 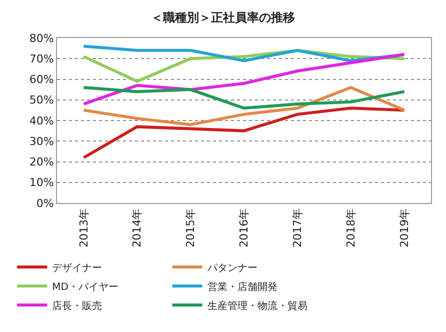 I want to click on x-tick-label: 2016年, so click(x=244, y=228).